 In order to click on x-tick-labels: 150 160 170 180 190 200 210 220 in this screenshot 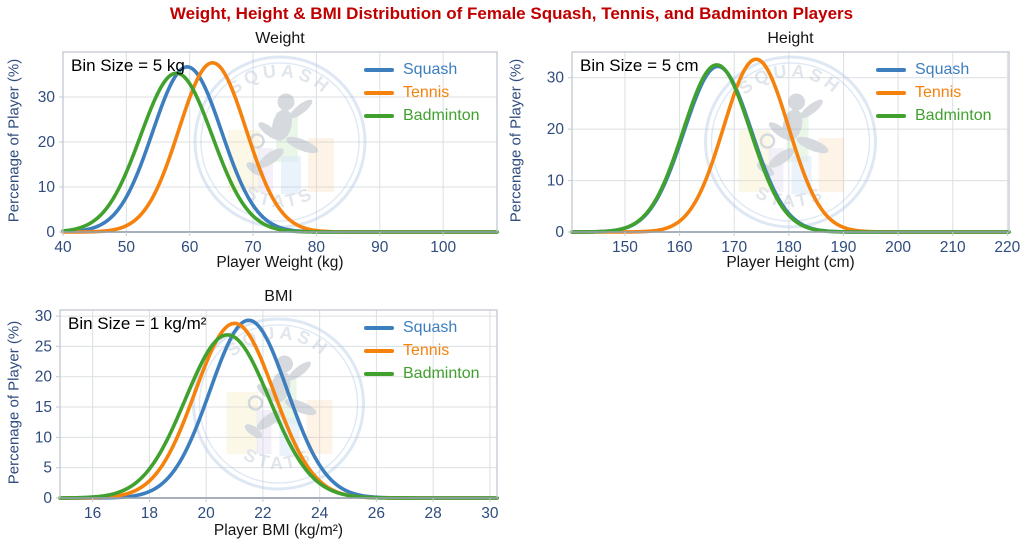, I will do `click(816, 244)`.